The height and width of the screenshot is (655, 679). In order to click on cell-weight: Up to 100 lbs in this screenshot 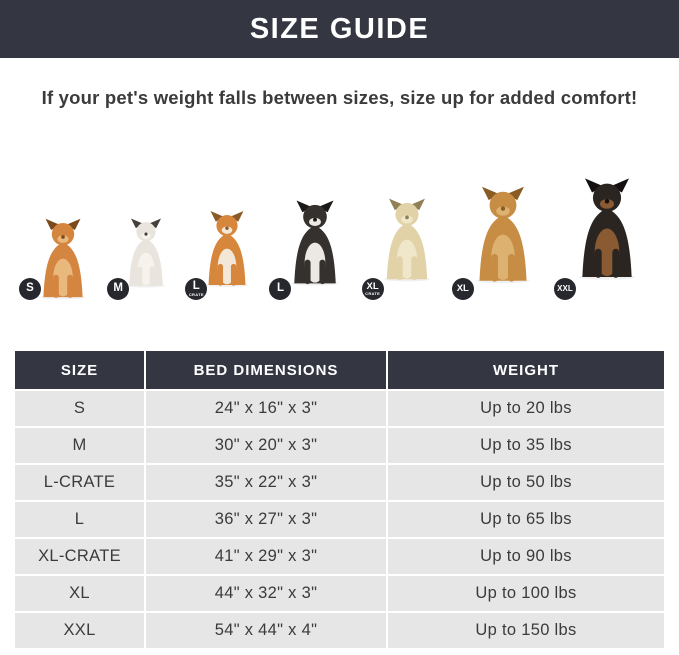, I will do `click(526, 593)`.